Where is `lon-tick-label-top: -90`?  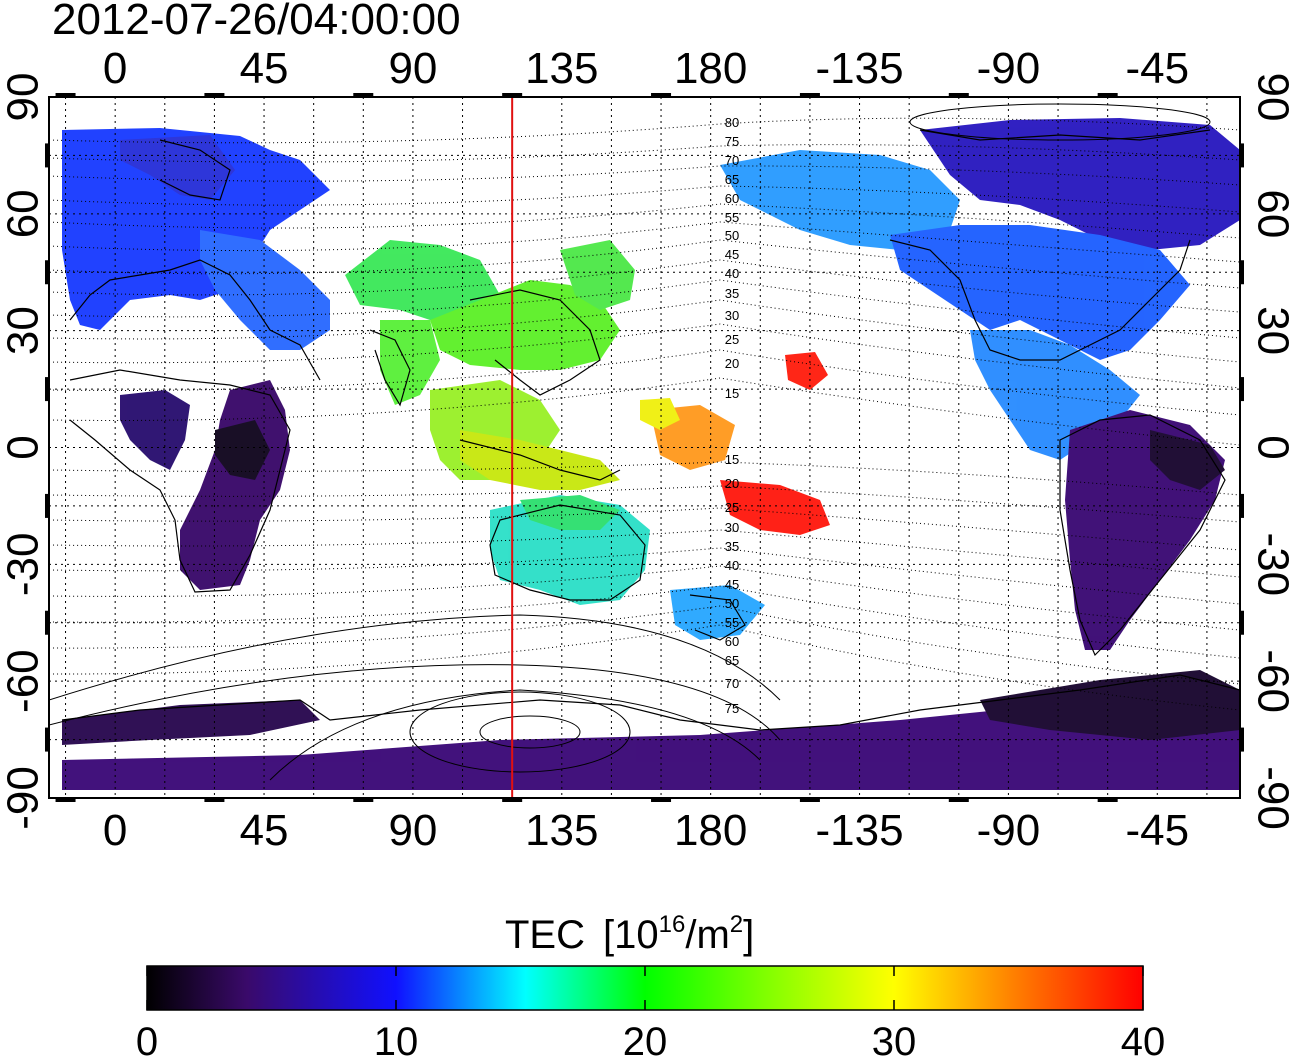
lon-tick-label-top: -90 is located at coordinates (1009, 68).